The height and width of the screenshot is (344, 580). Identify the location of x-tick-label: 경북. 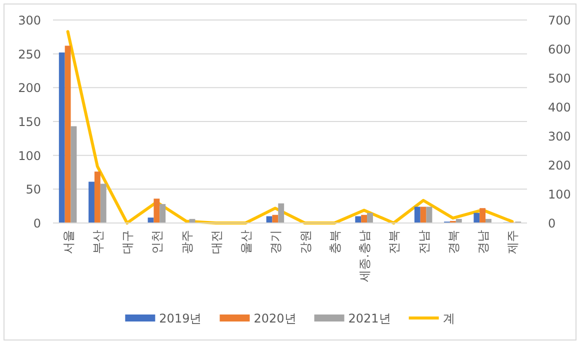
(453, 242).